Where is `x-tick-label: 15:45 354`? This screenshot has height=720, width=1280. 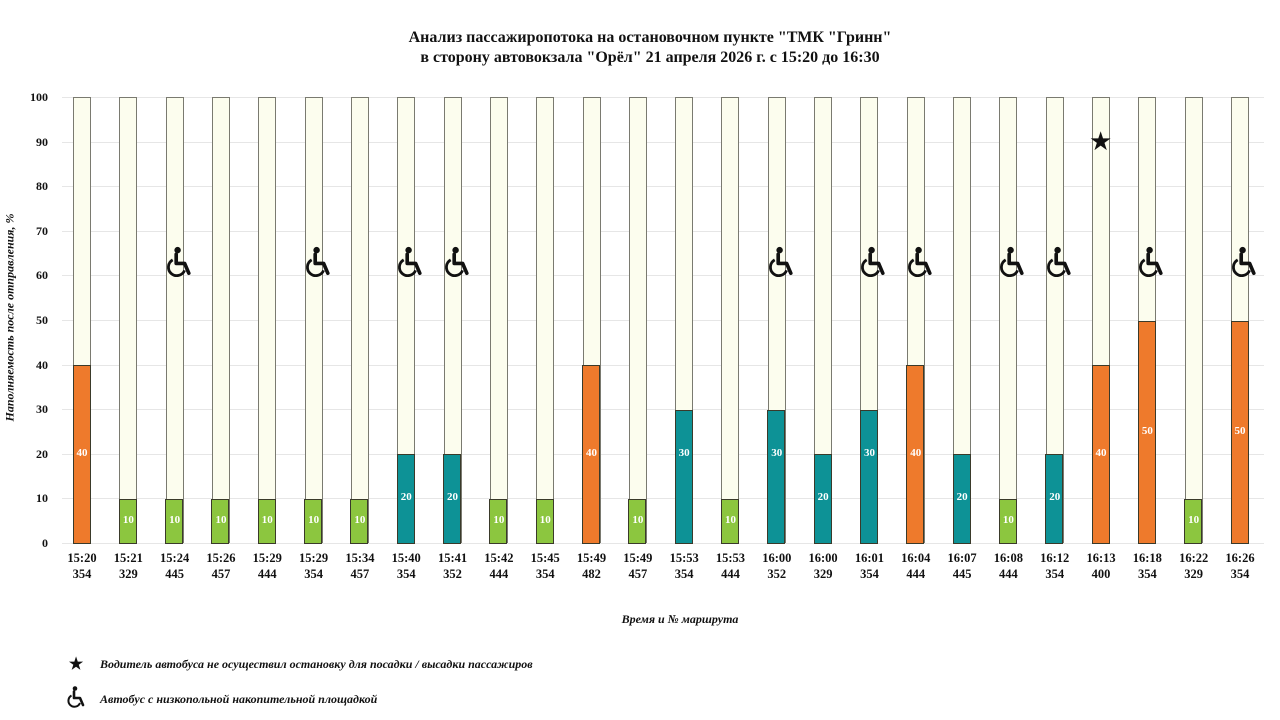 x-tick-label: 15:45 354 is located at coordinates (545, 566).